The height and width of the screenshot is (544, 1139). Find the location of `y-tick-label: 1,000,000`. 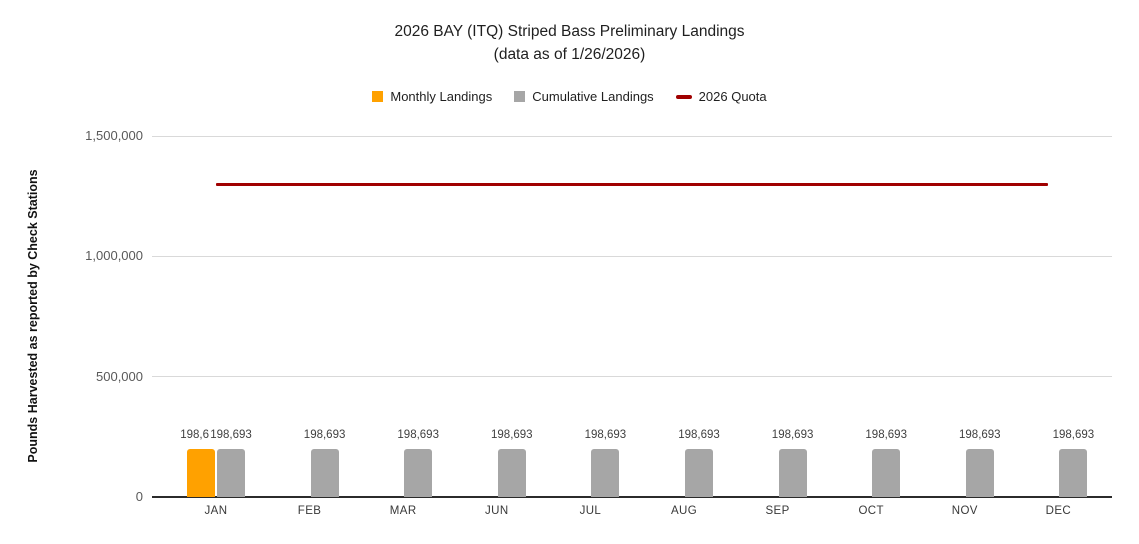

y-tick-label: 1,000,000 is located at coordinates (114, 256).